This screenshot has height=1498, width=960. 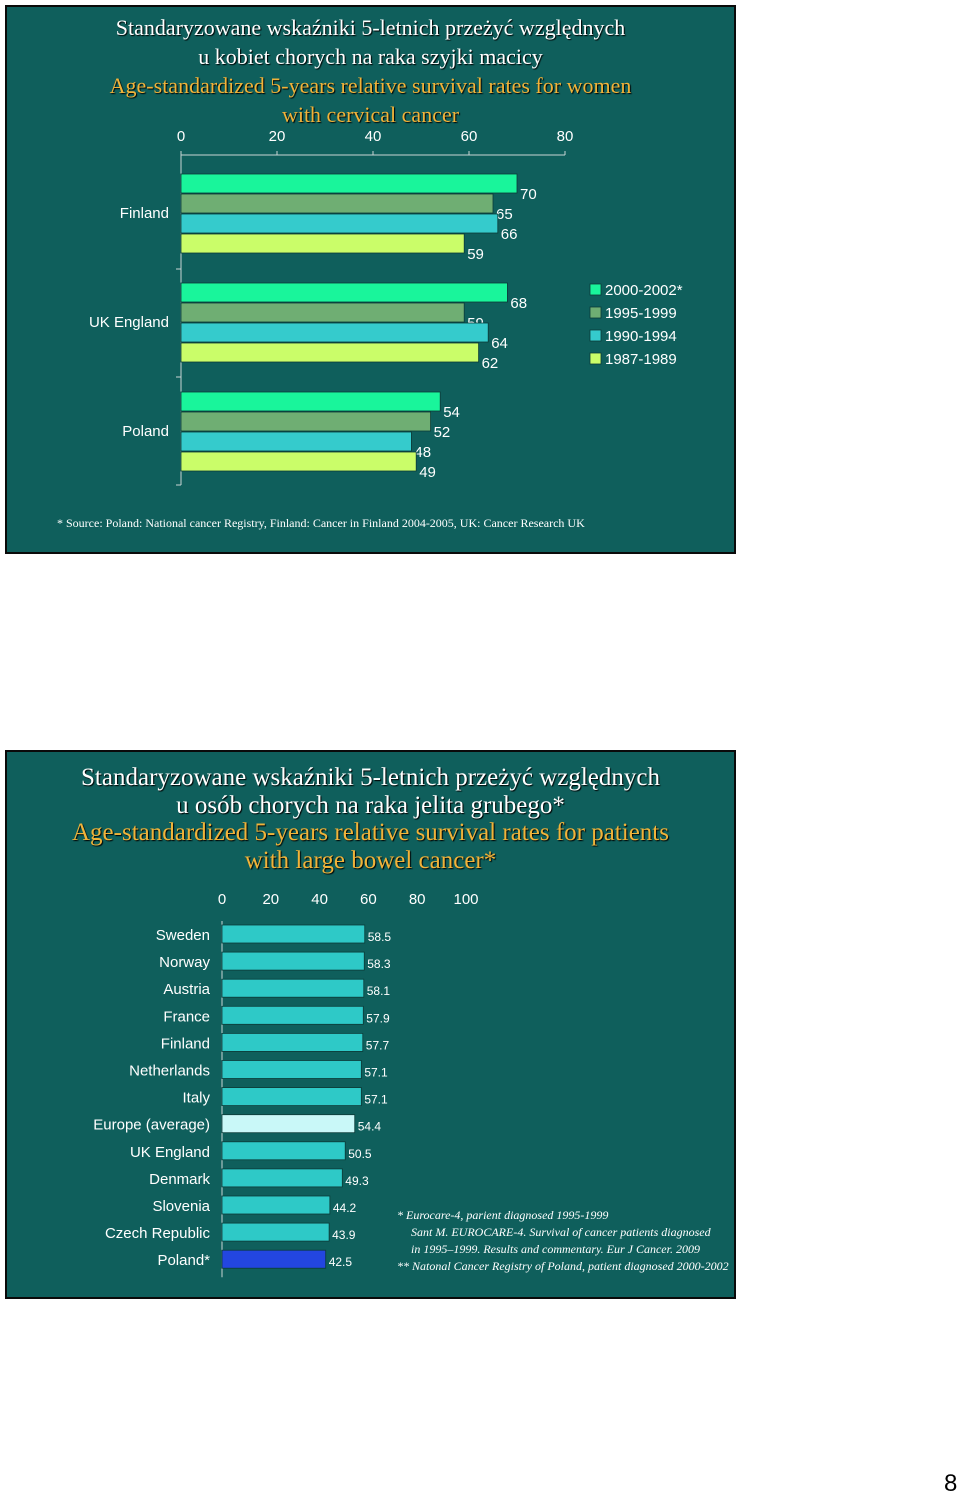 I want to click on category-label-poland: Poland, so click(x=145, y=431).